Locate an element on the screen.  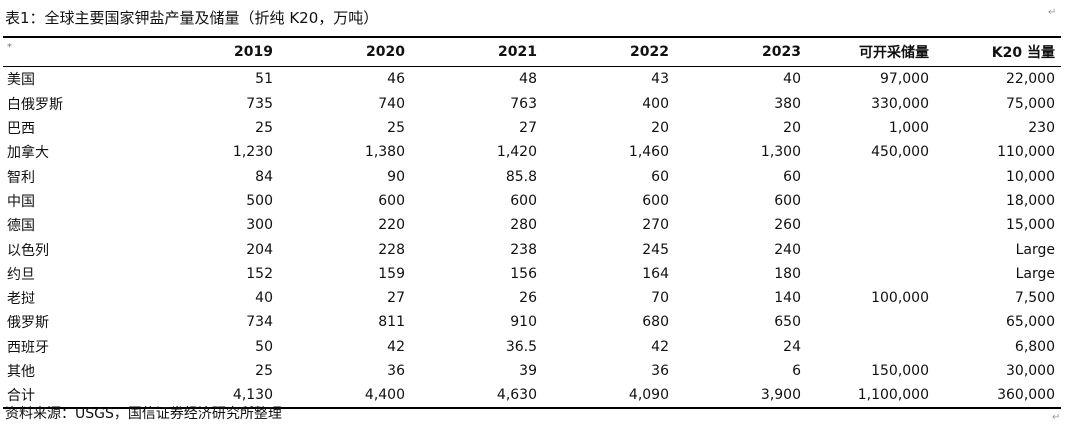
table-cell: 156 is located at coordinates (523, 273).